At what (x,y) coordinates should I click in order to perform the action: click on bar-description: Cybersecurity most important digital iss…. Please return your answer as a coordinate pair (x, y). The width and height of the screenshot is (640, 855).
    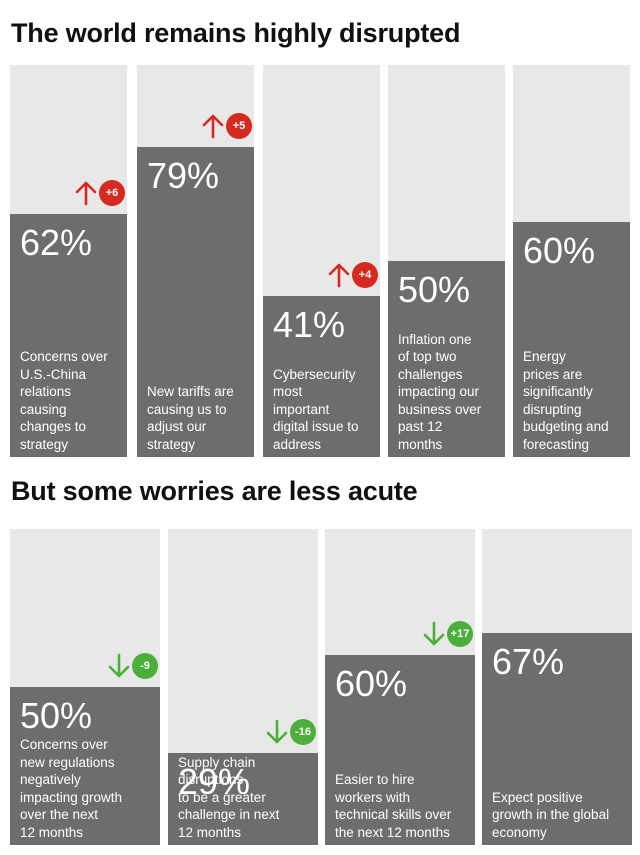
    Looking at the image, I should click on (316, 409).